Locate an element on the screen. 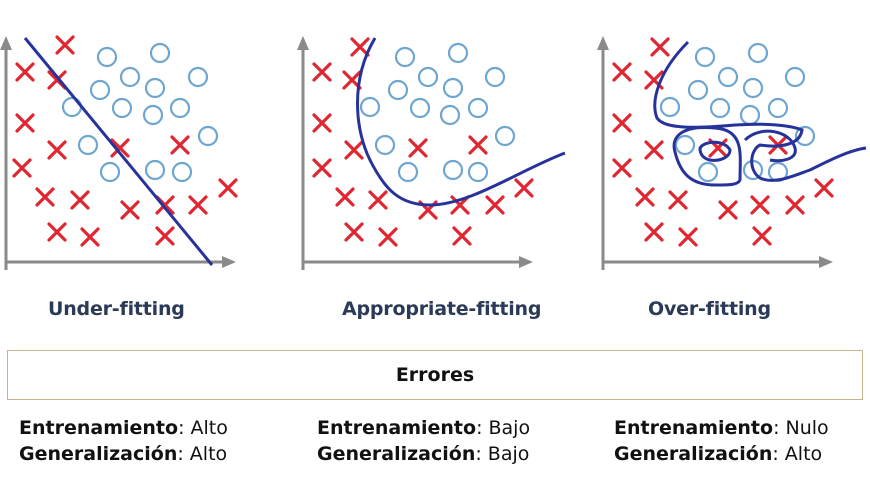  training-value: : Nulo is located at coordinates (801, 428).